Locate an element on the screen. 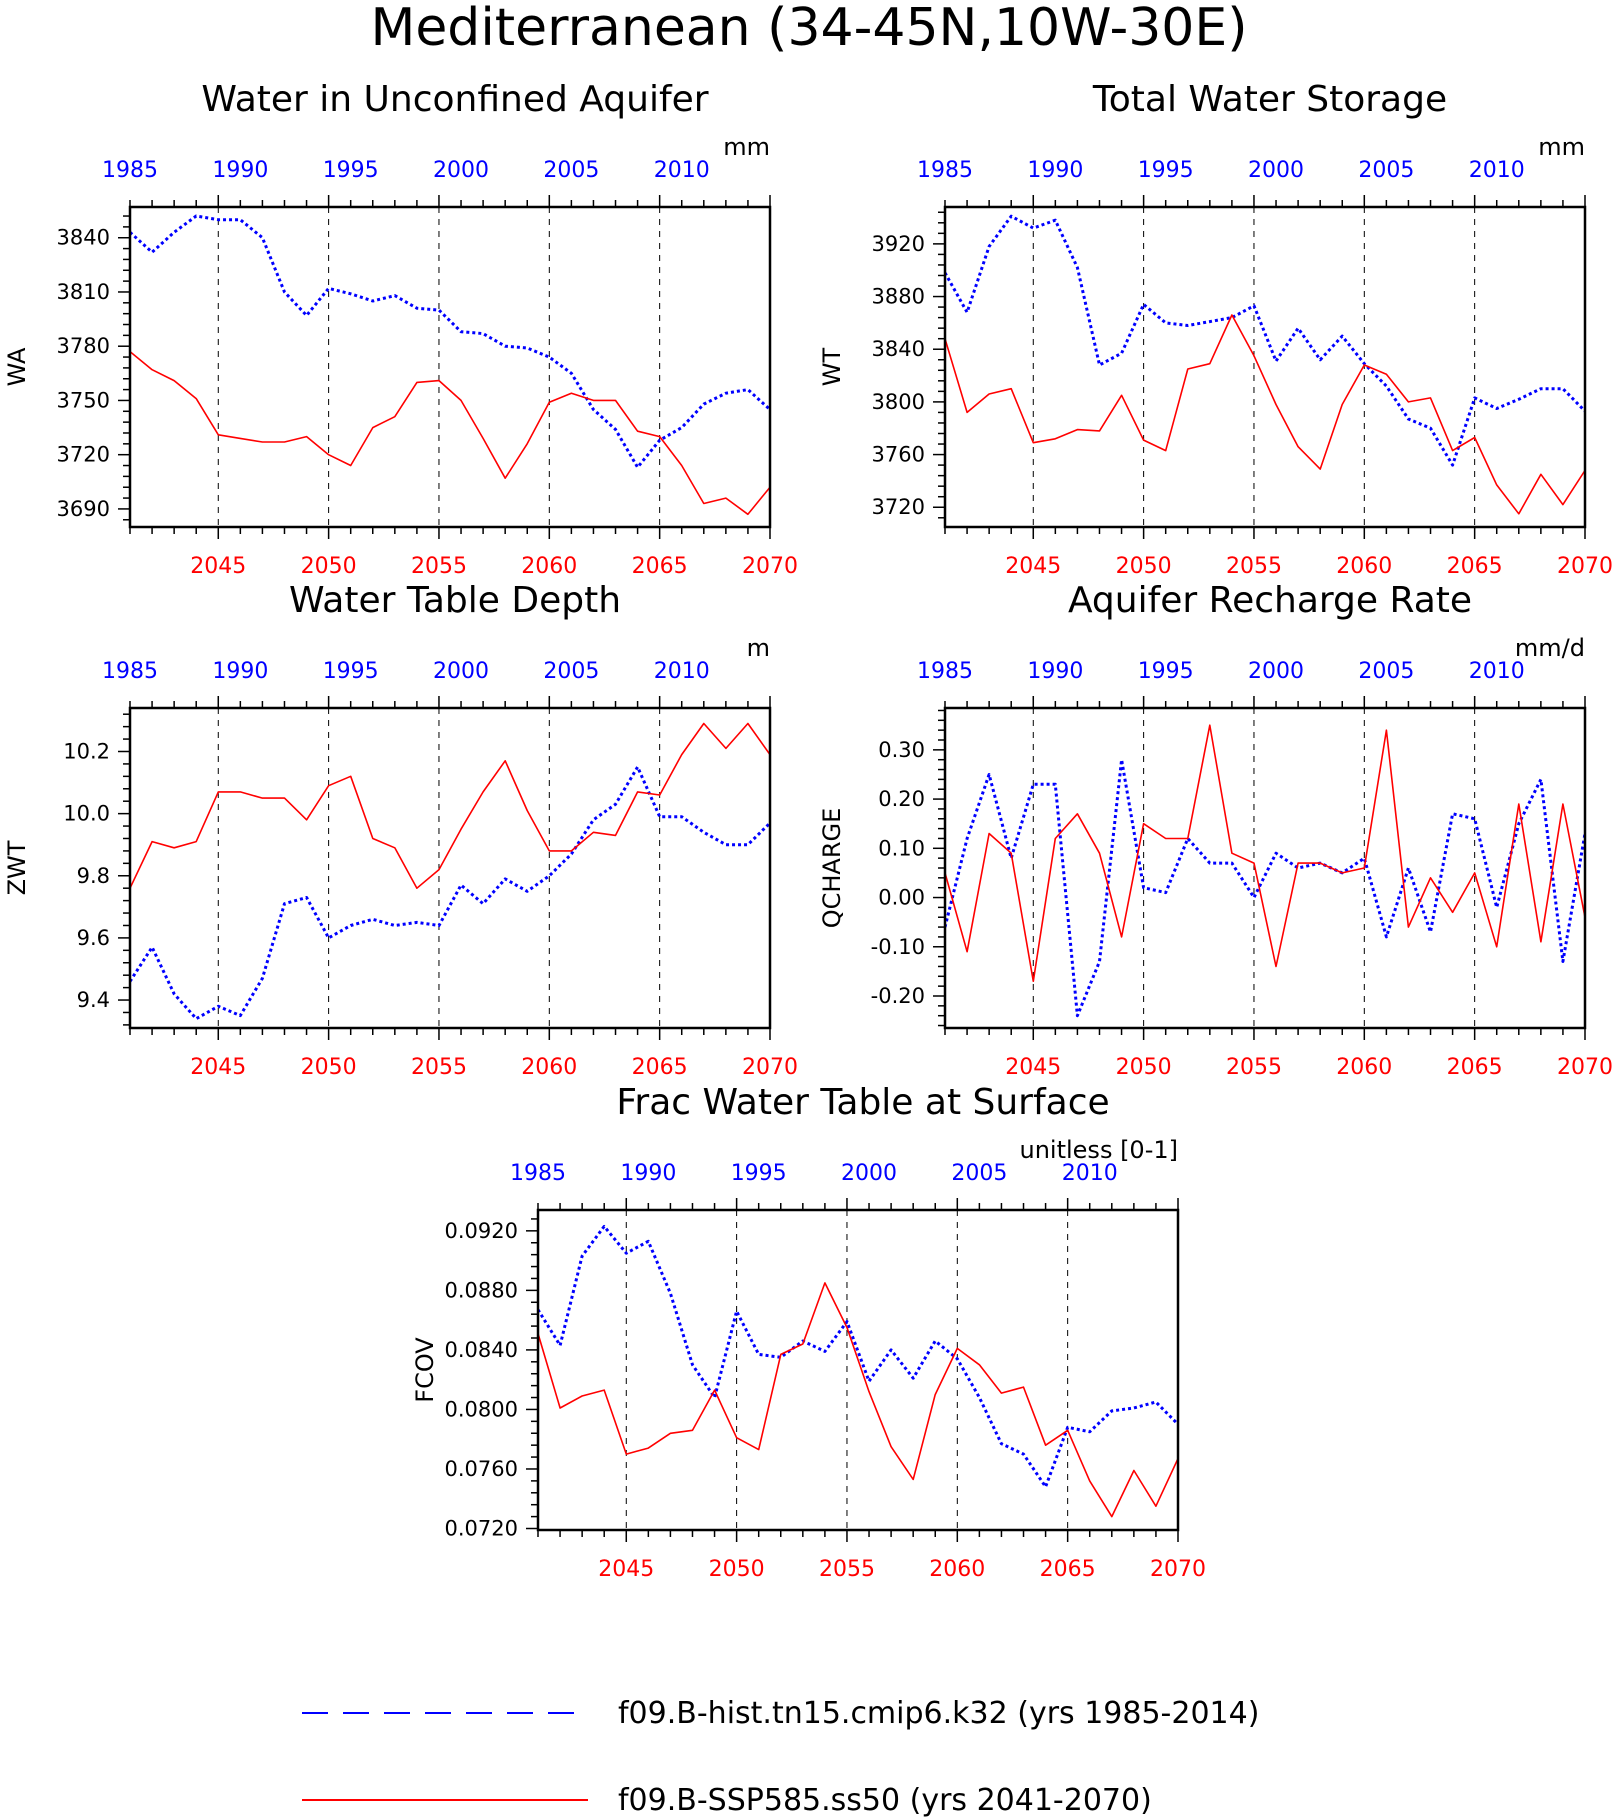 The height and width of the screenshot is (1817, 1618). y-tick-label: 0.0920 is located at coordinates (481, 1231).